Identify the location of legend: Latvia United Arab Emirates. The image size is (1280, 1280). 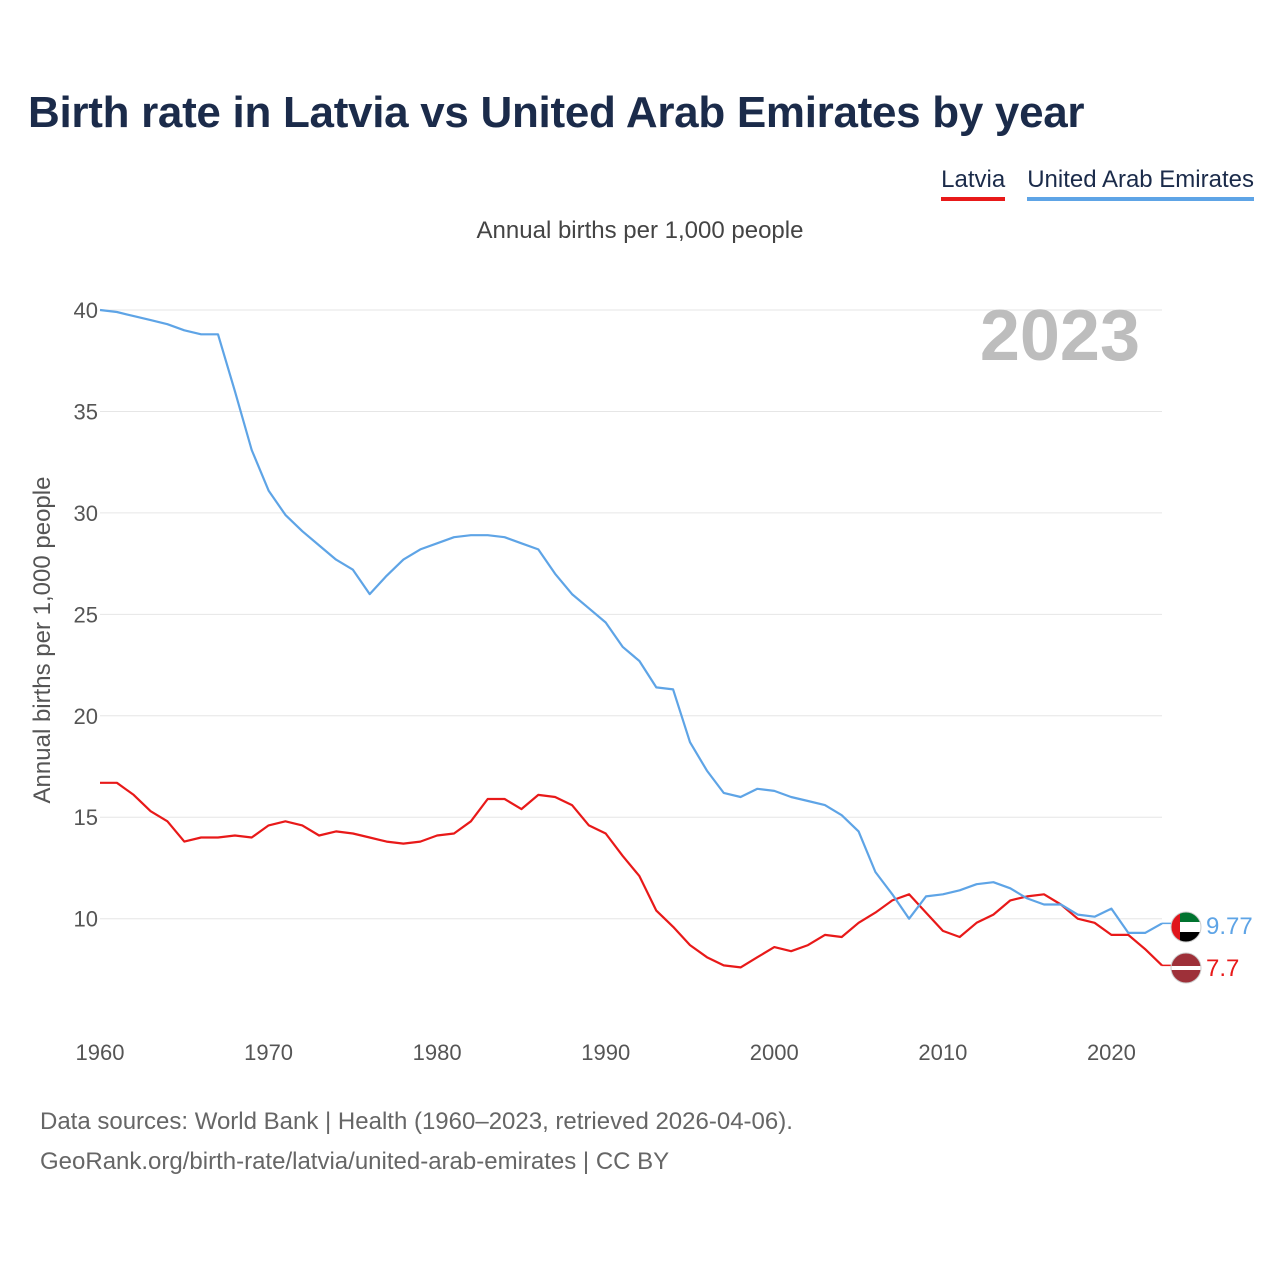
(1097, 183).